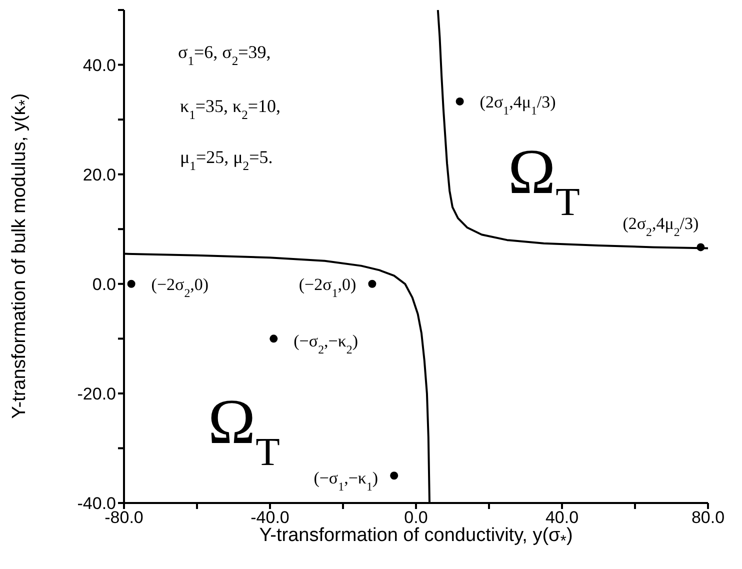 The width and height of the screenshot is (742, 569). Describe the element at coordinates (416, 518) in the screenshot. I see `x-tick-label: 0.0` at that location.